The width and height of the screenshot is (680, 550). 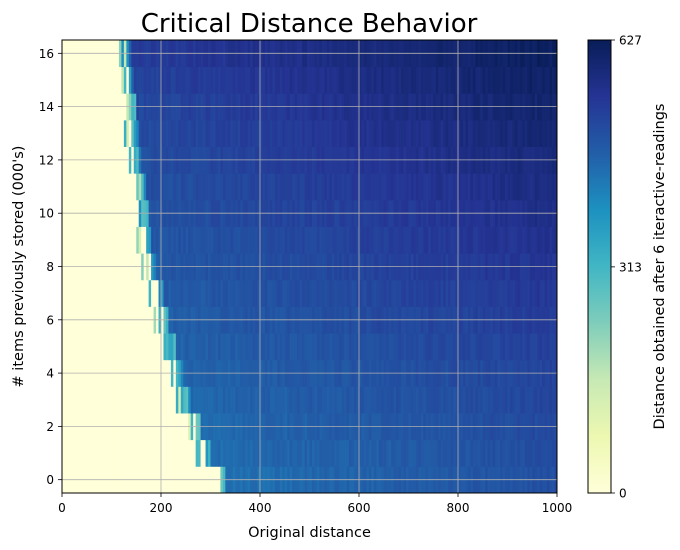 I want to click on y-tick-label: 6, so click(x=50, y=320).